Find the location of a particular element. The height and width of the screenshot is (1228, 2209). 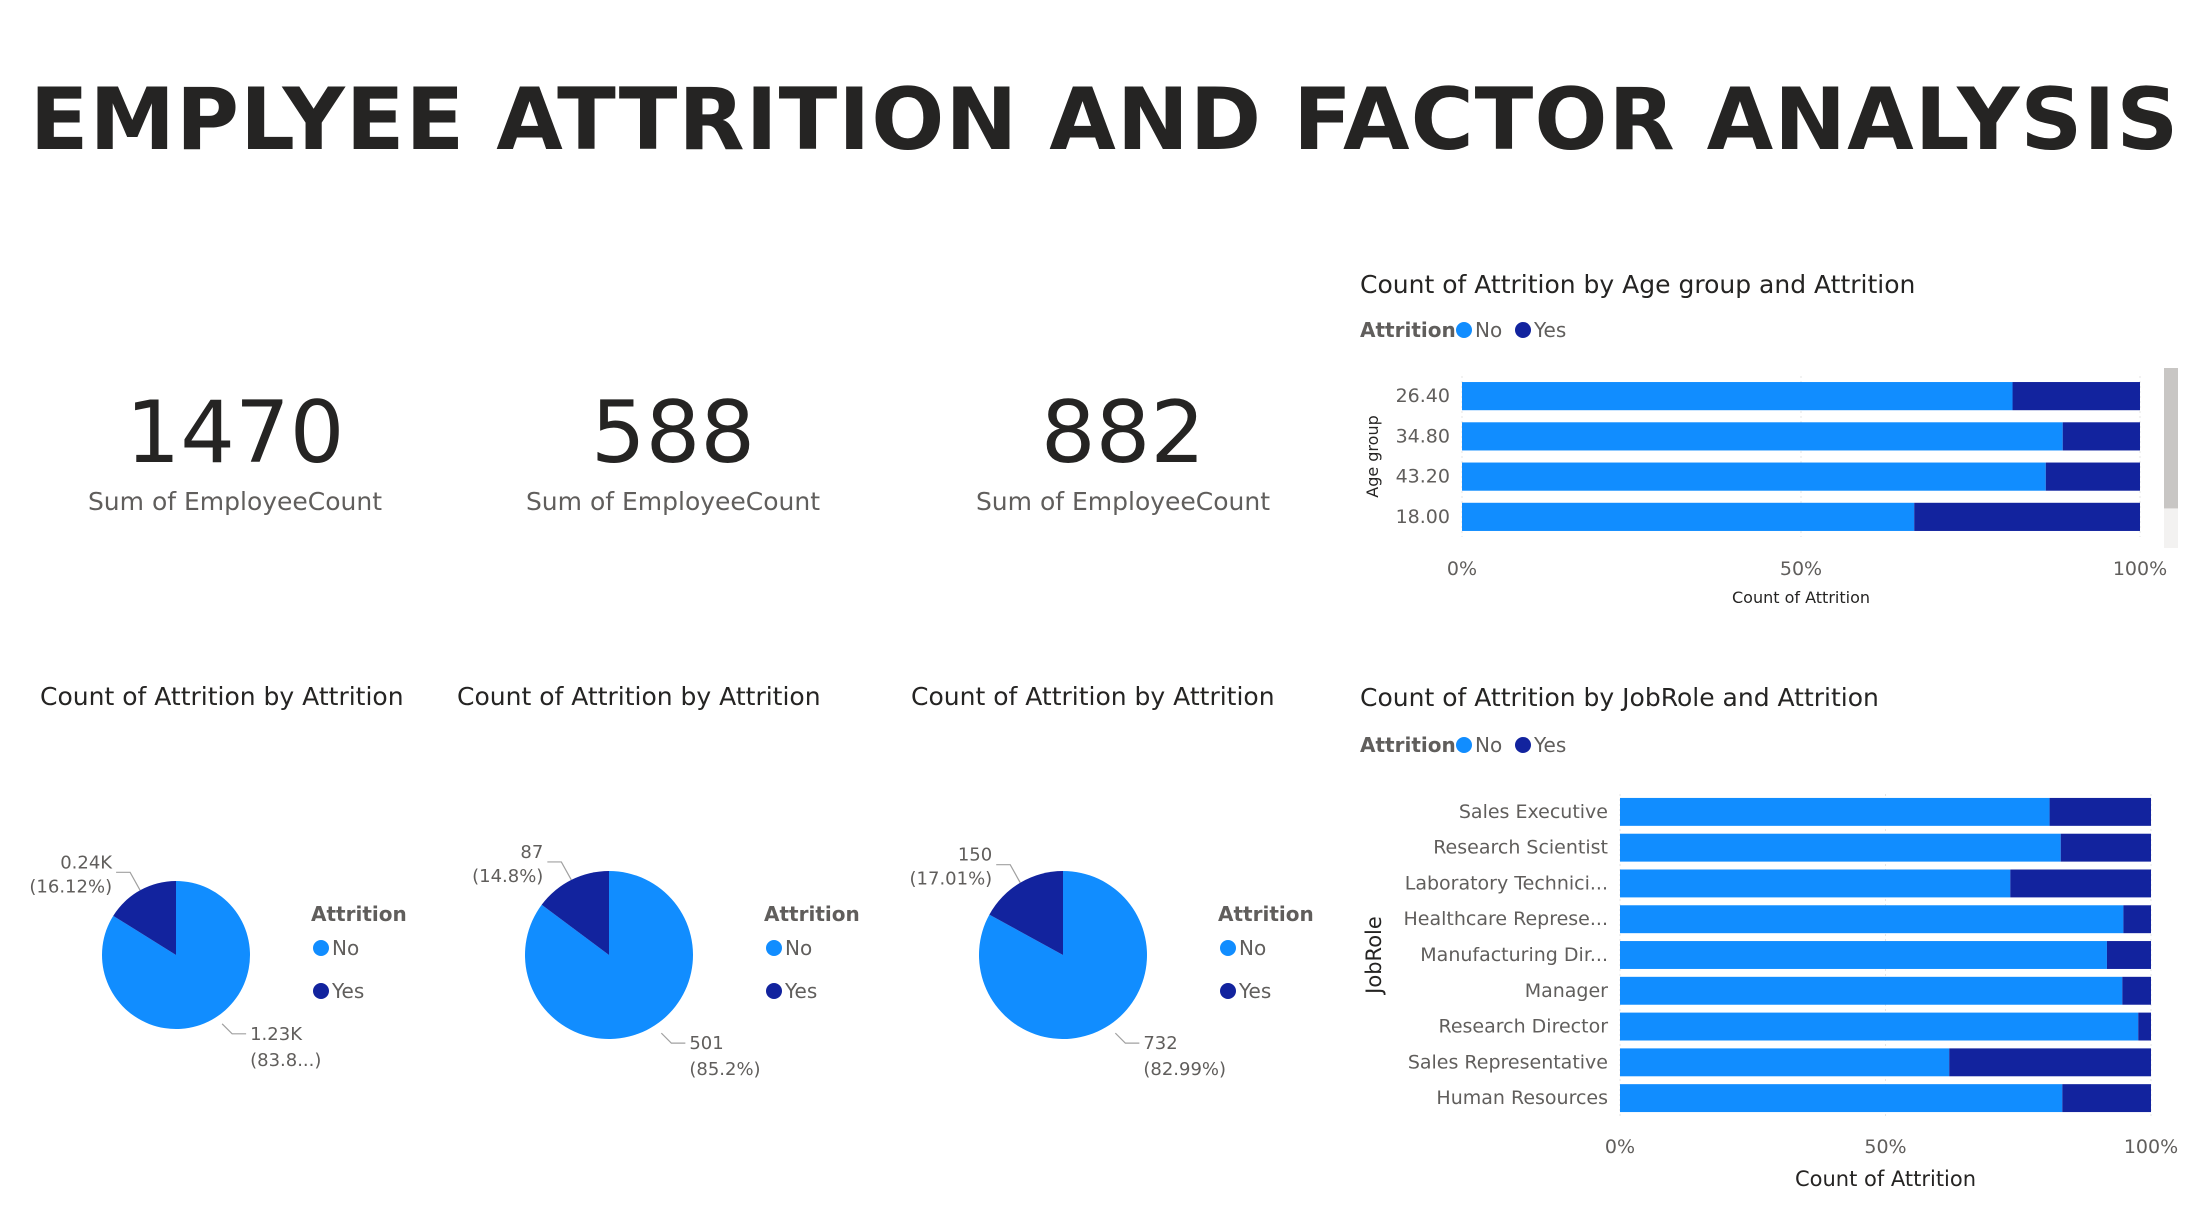

data-label-value: 87 is located at coordinates (531, 852).